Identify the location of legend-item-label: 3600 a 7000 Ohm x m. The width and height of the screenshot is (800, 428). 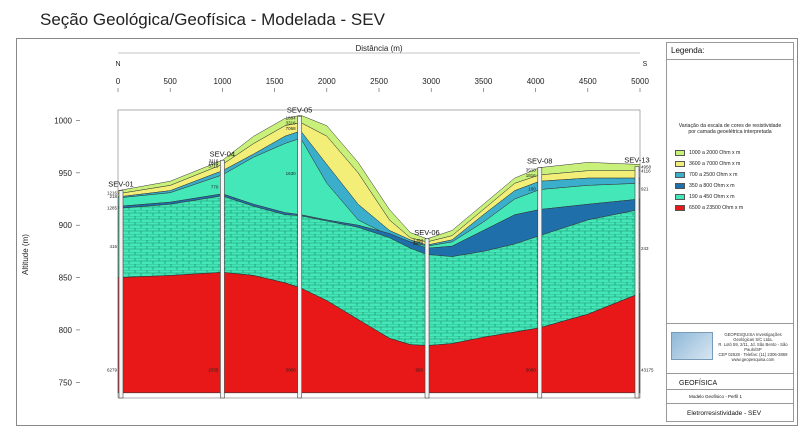
(715, 164).